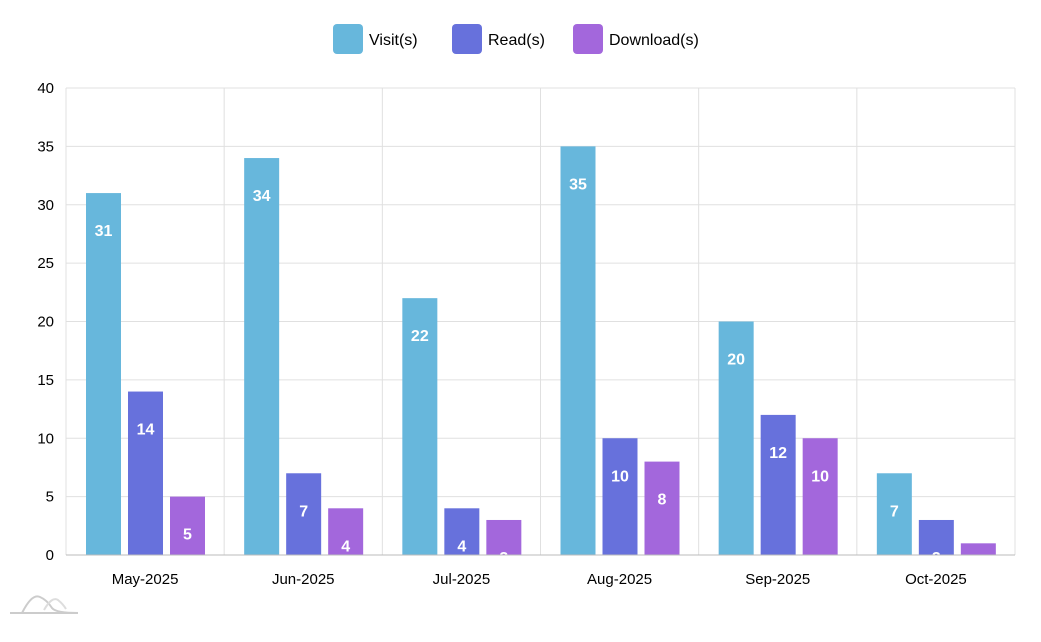 This screenshot has height=642, width=1041. I want to click on legend-label: Read(s), so click(516, 40).